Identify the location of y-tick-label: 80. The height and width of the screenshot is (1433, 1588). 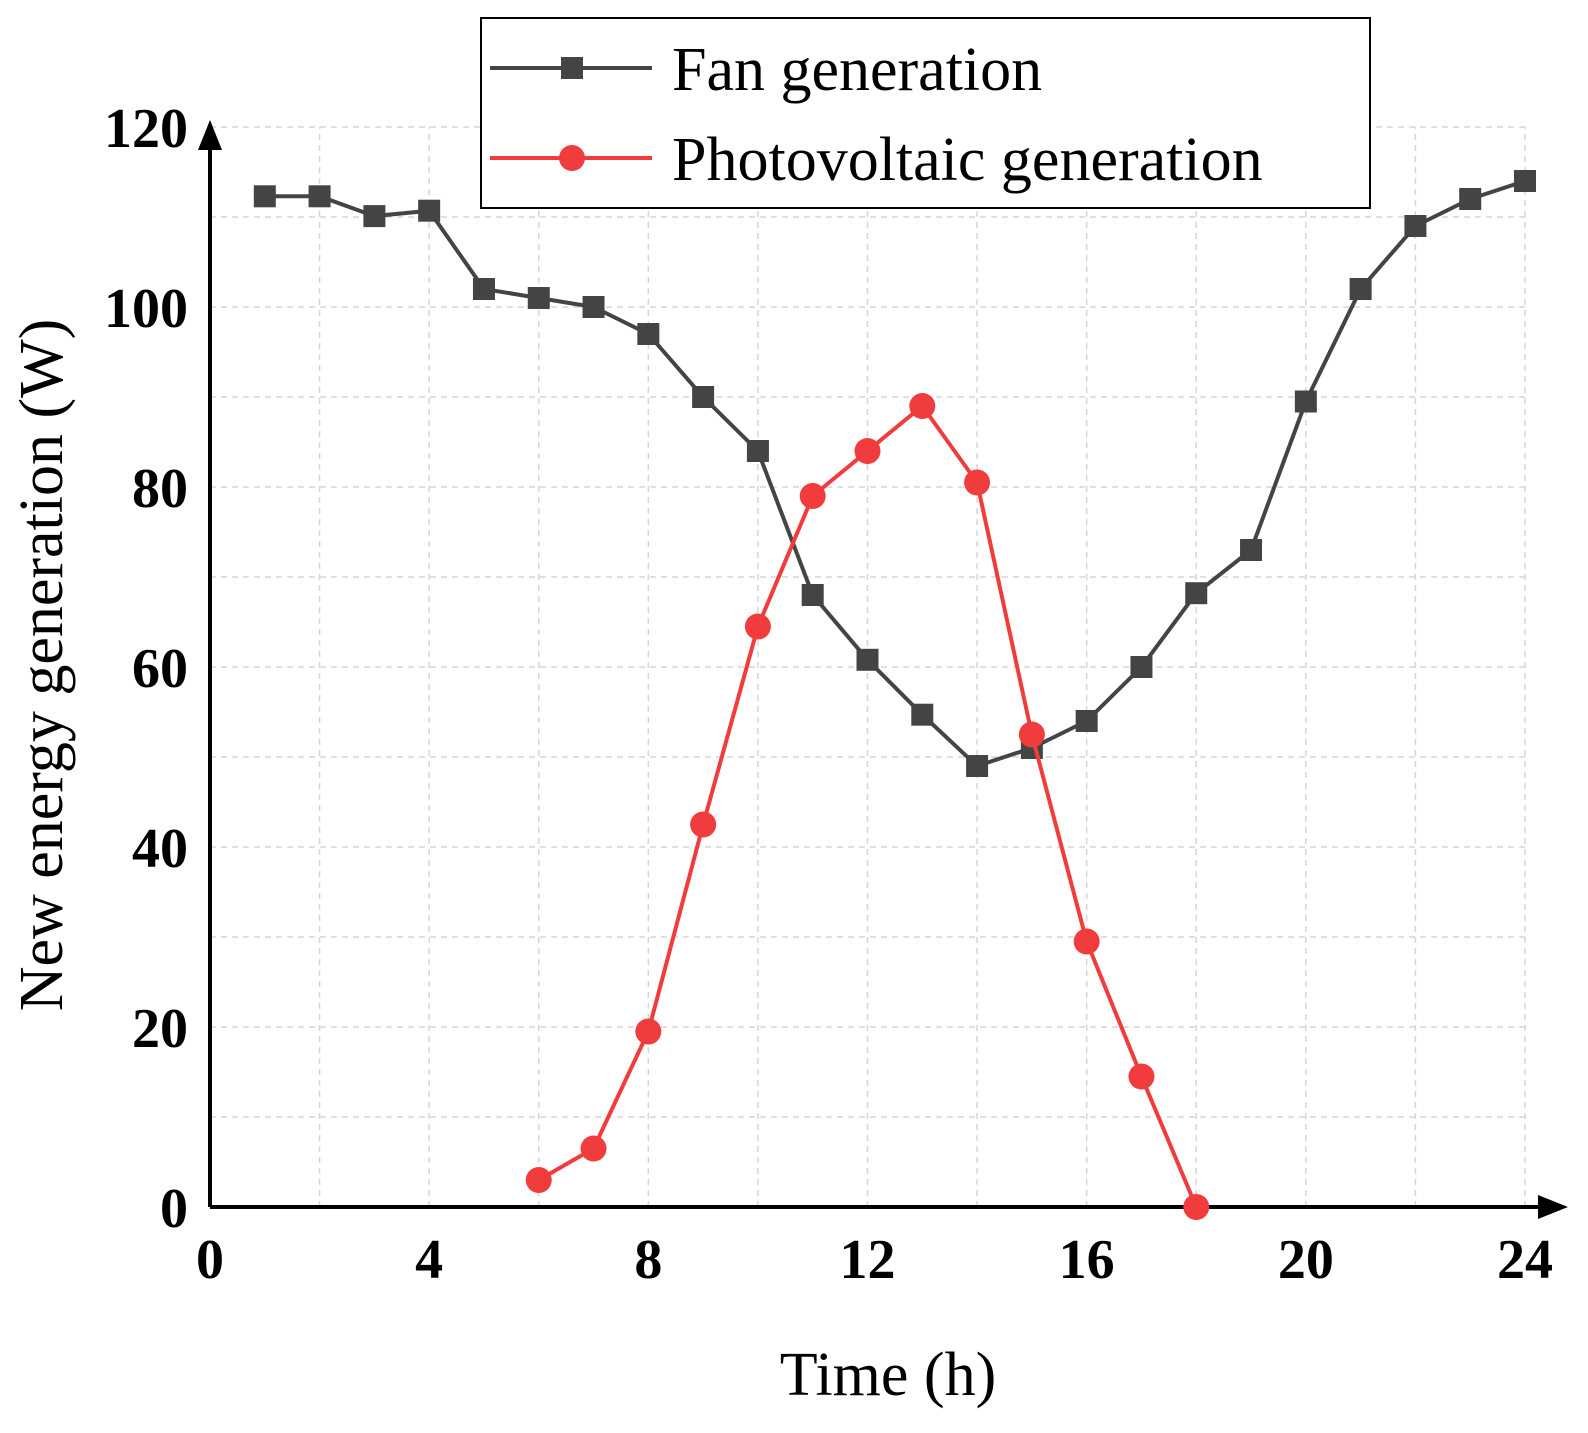
(160, 489).